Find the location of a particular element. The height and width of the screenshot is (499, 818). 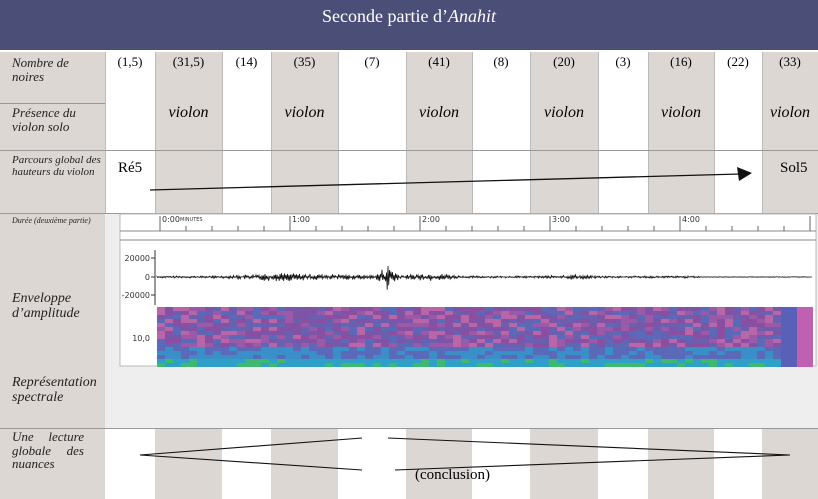

amp-label: 0 is located at coordinates (147, 277).